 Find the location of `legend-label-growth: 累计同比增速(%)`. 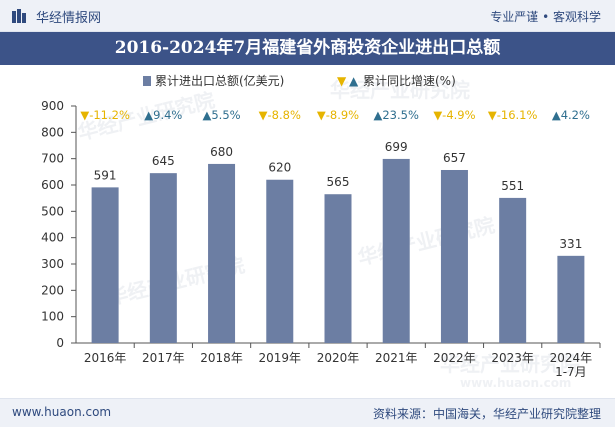

legend-label-growth: 累计同比增速(%) is located at coordinates (409, 81).